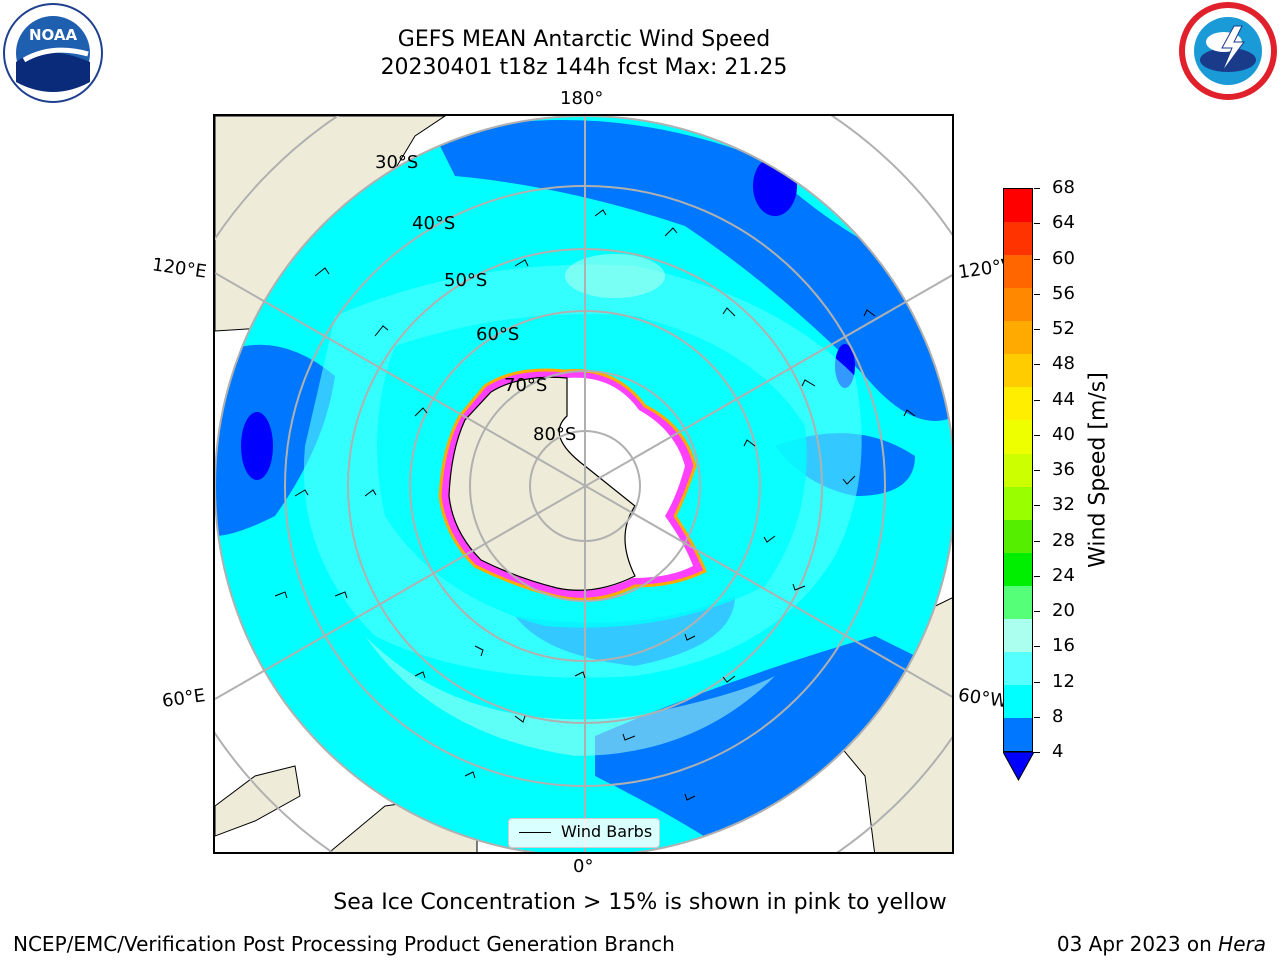  What do you see at coordinates (1063, 187) in the screenshot?
I see `colorbar-tick-label: 68` at bounding box center [1063, 187].